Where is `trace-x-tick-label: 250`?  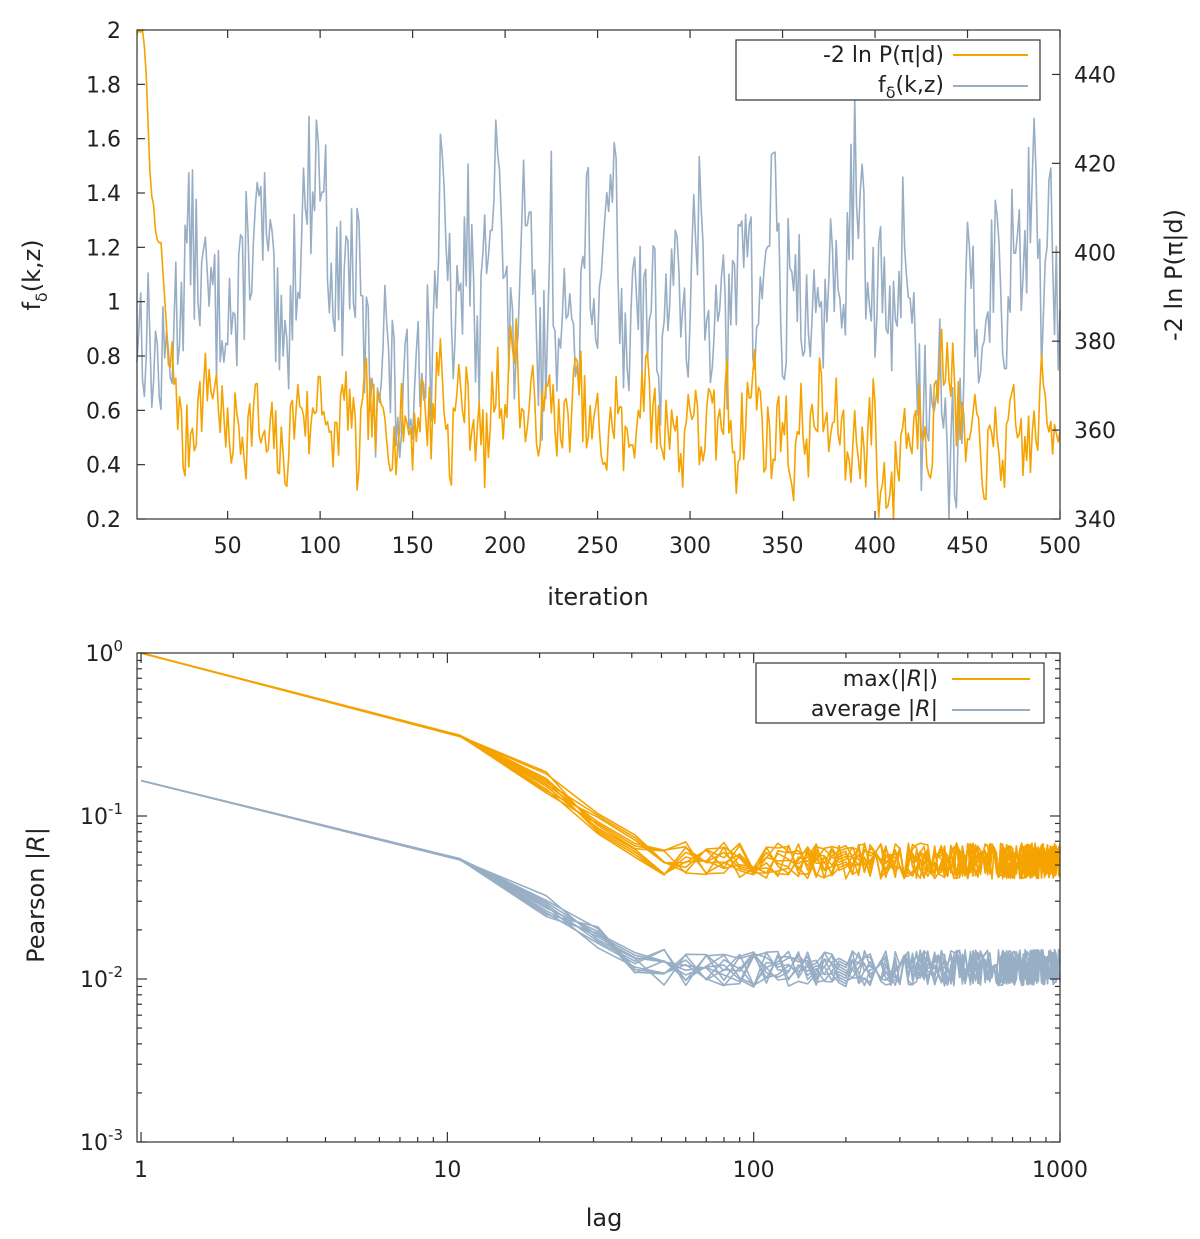 trace-x-tick-label: 250 is located at coordinates (598, 546).